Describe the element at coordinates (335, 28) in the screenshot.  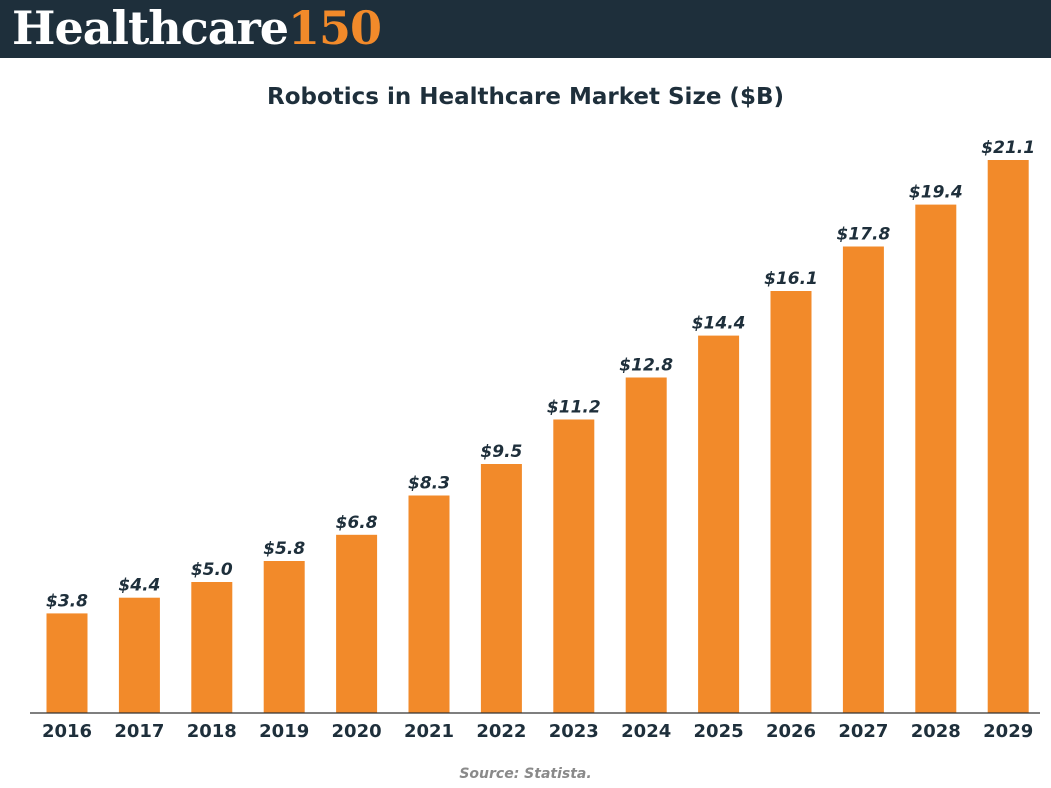
I see `logo-number: 150` at that location.